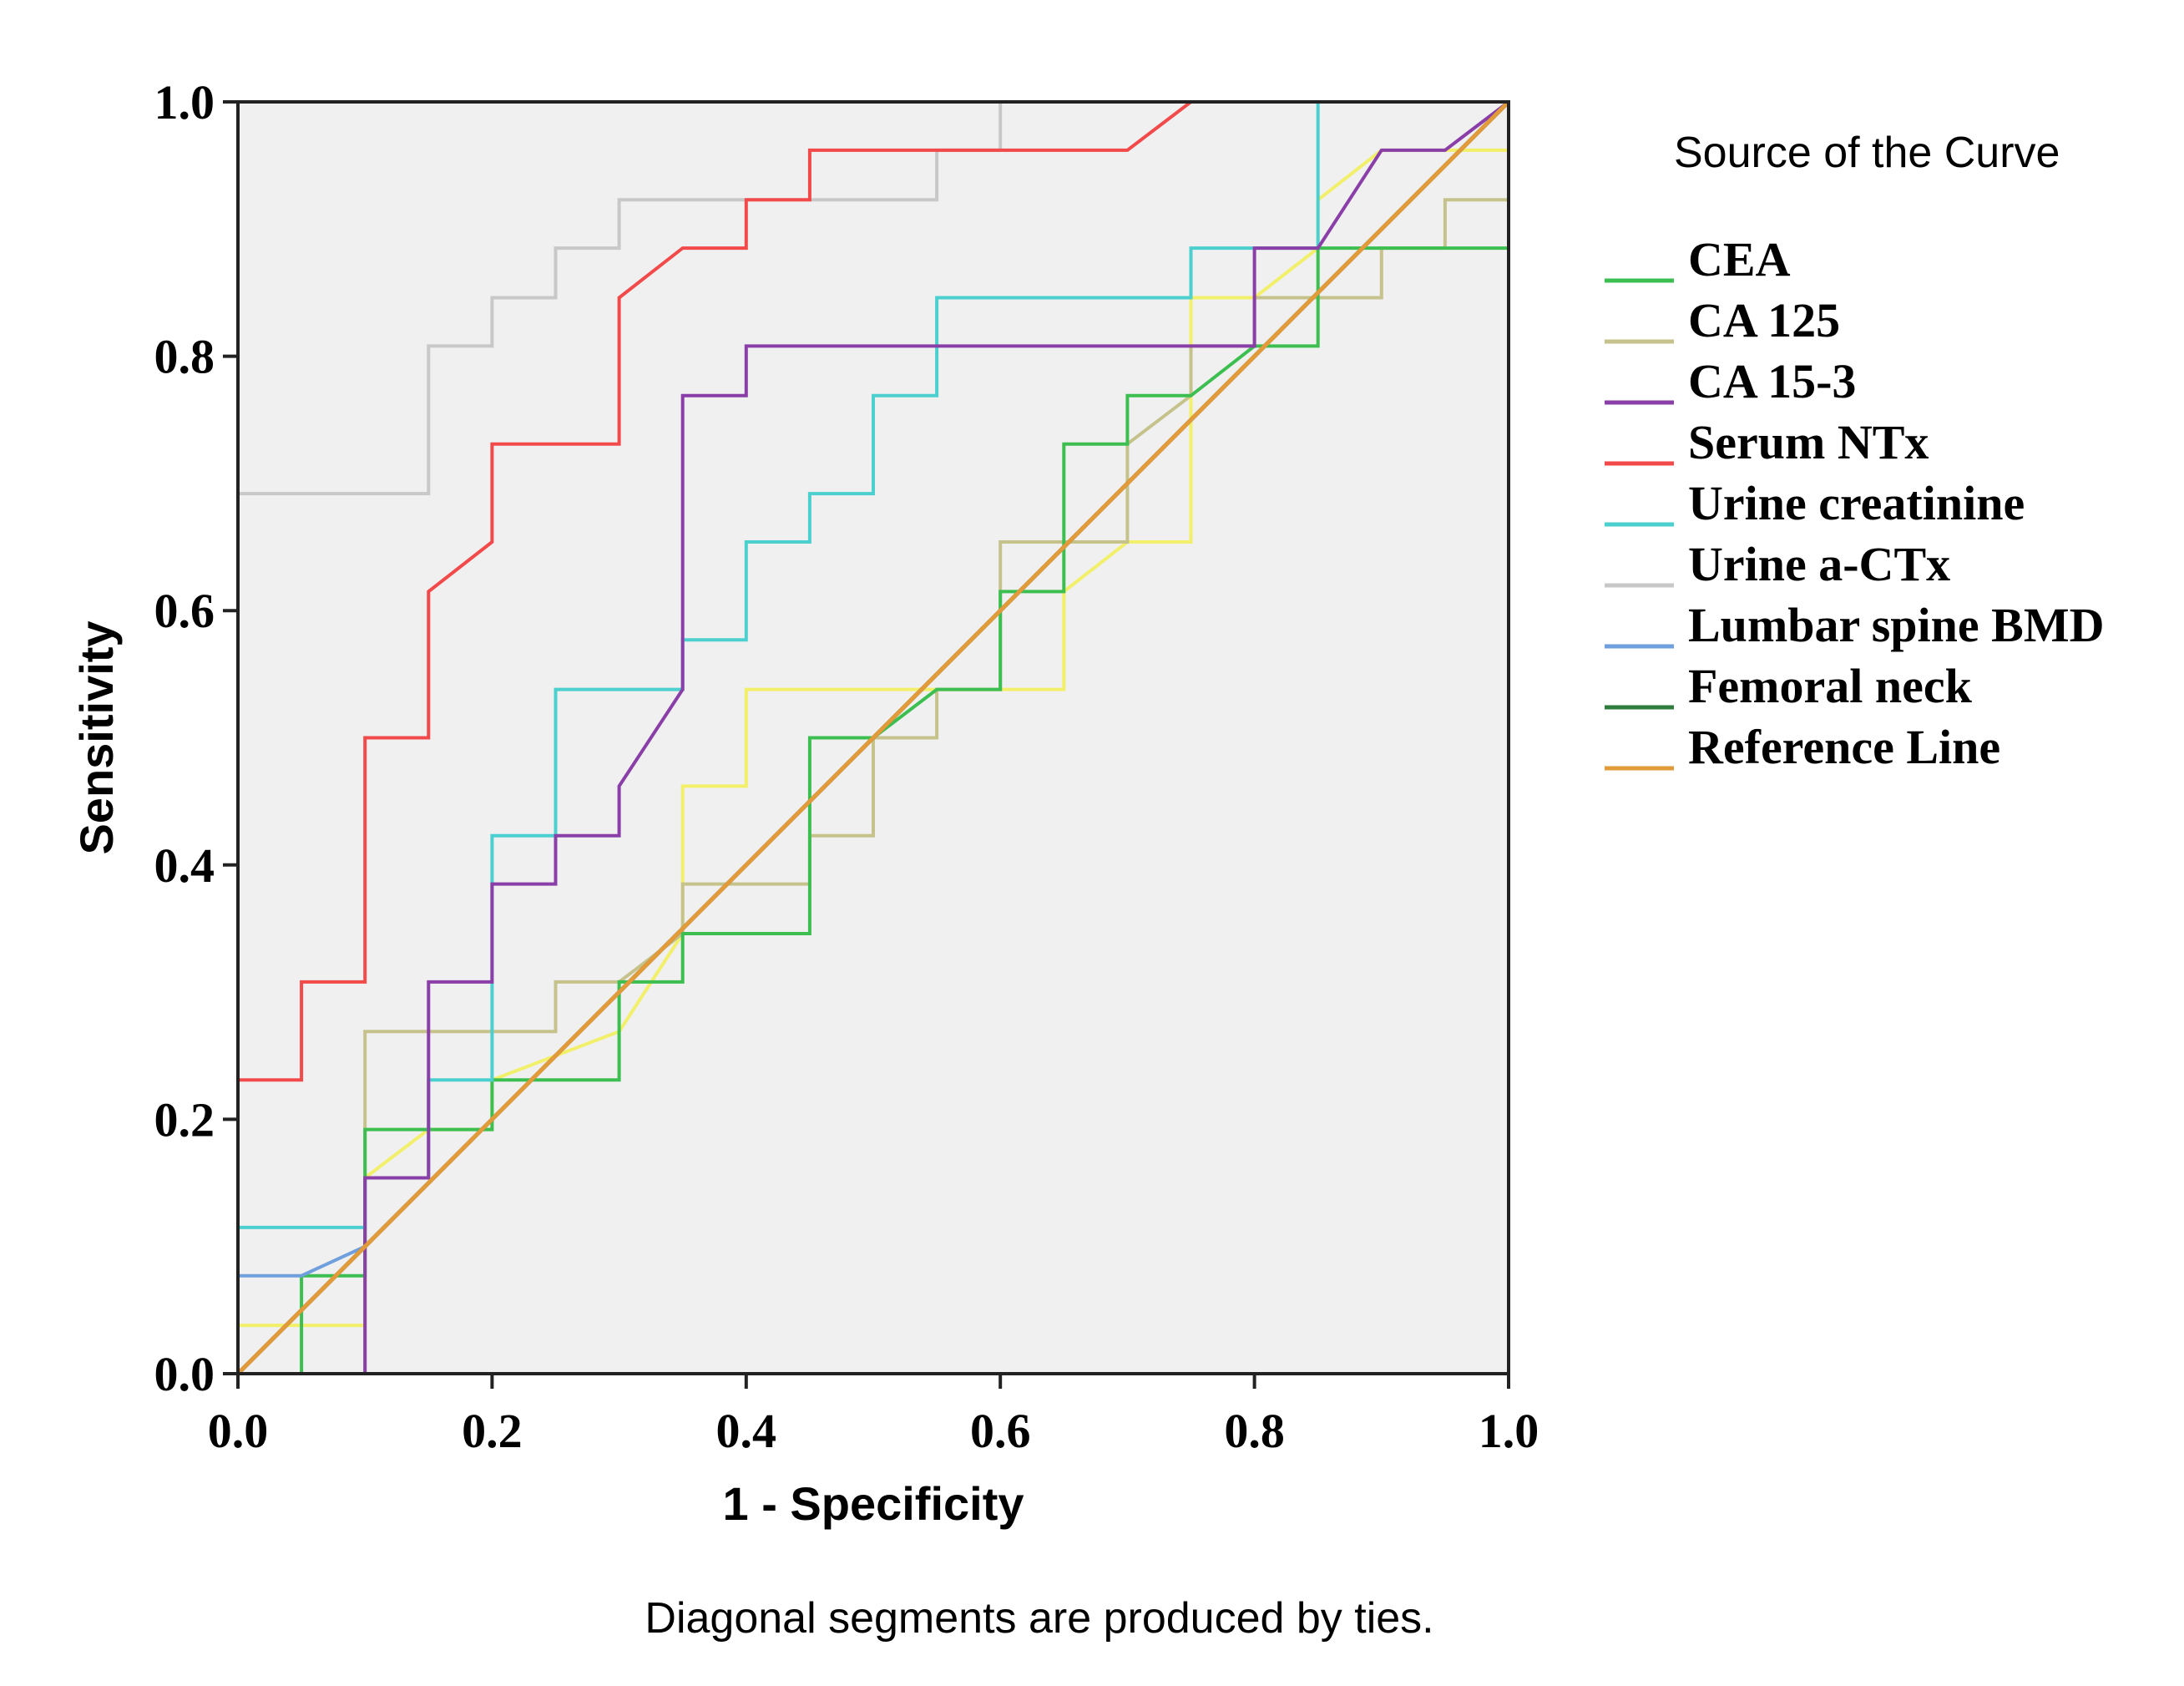 This screenshot has height=1686, width=2184. Describe the element at coordinates (746, 1431) in the screenshot. I see `x-tick-label: 0.4` at that location.